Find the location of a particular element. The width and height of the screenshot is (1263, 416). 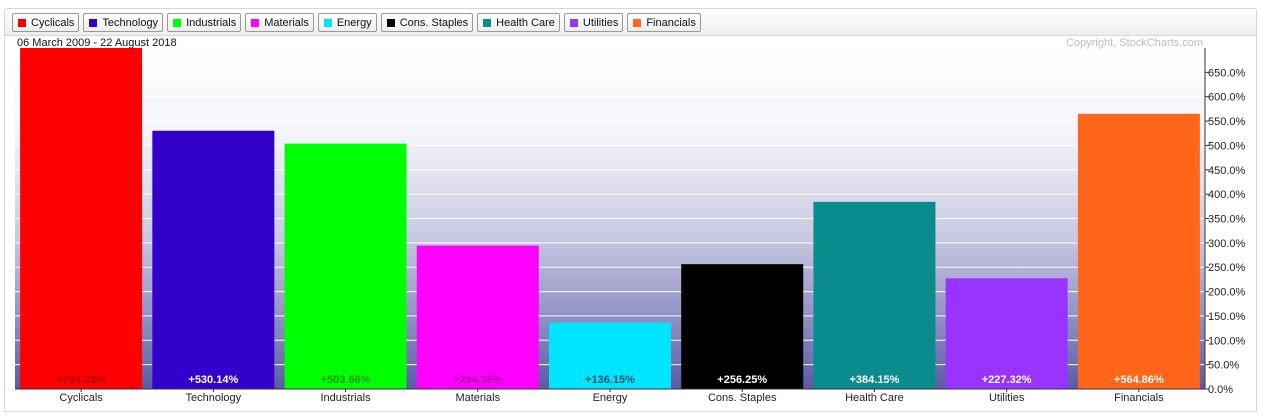

y-tick-label: 550.0% is located at coordinates (1227, 122).